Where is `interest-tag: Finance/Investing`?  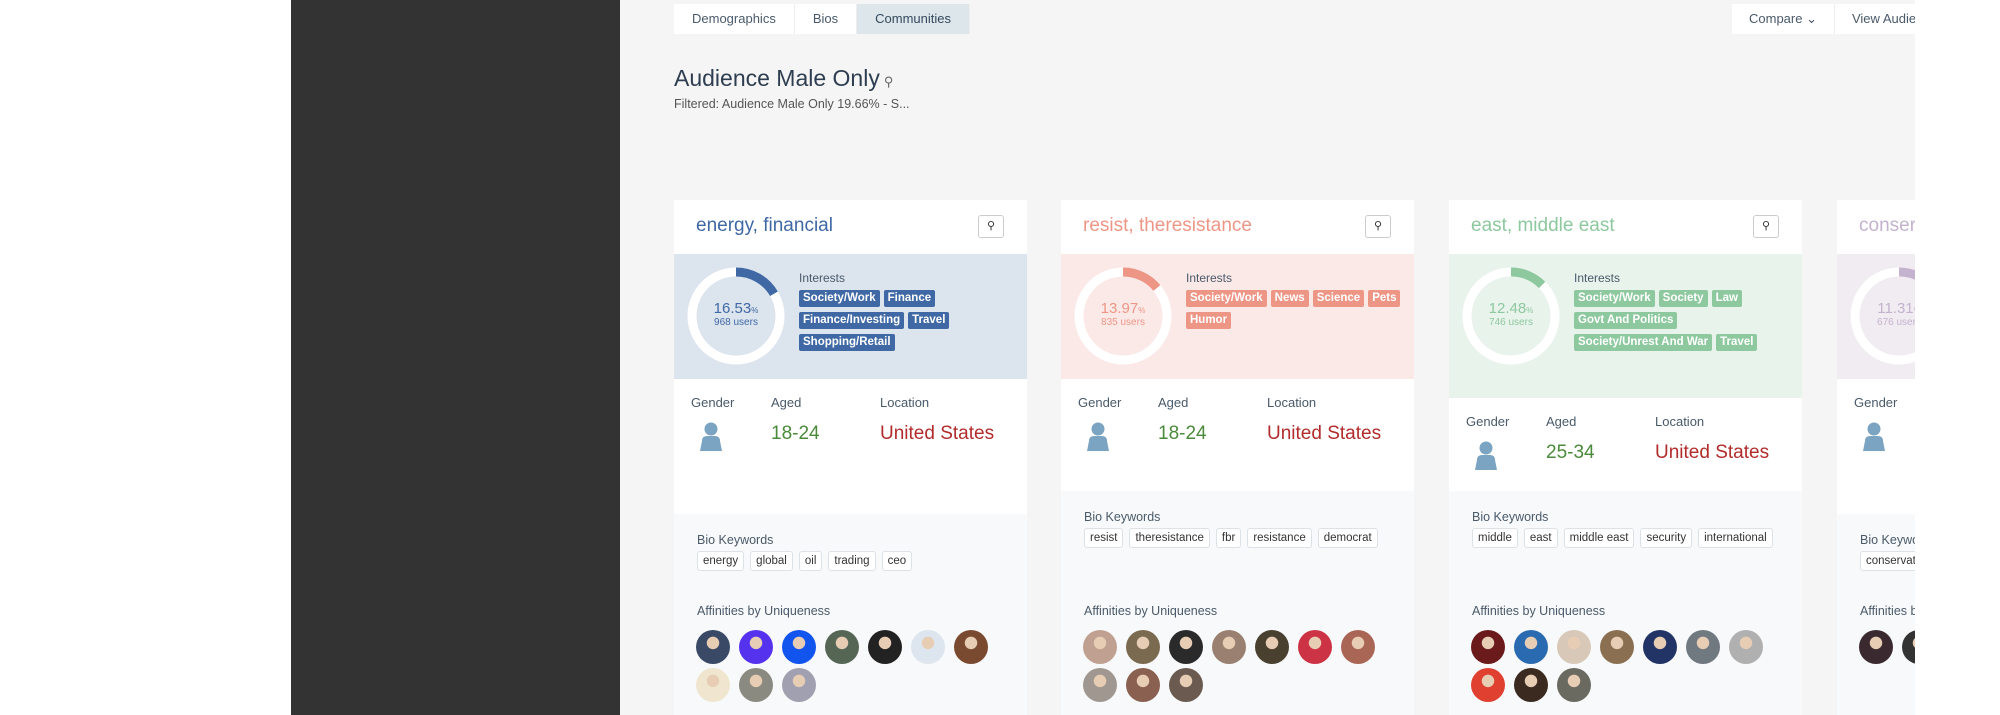
interest-tag: Finance/Investing is located at coordinates (852, 320).